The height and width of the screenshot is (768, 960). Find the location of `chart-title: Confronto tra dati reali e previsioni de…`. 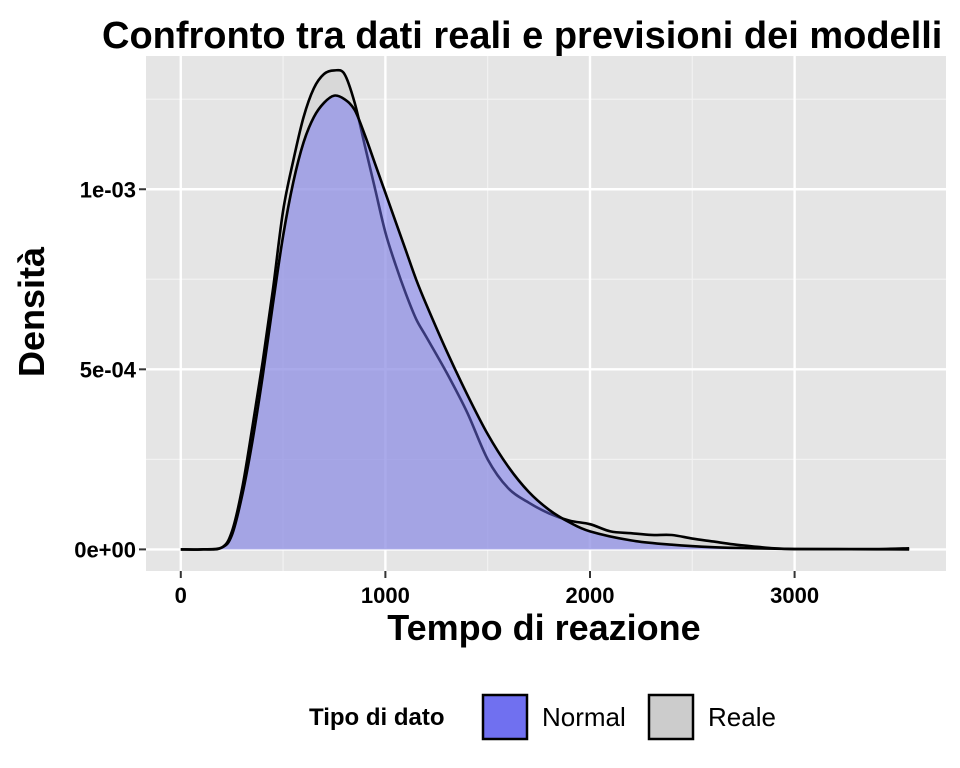

chart-title: Confronto tra dati reali e previsioni de… is located at coordinates (522, 36).